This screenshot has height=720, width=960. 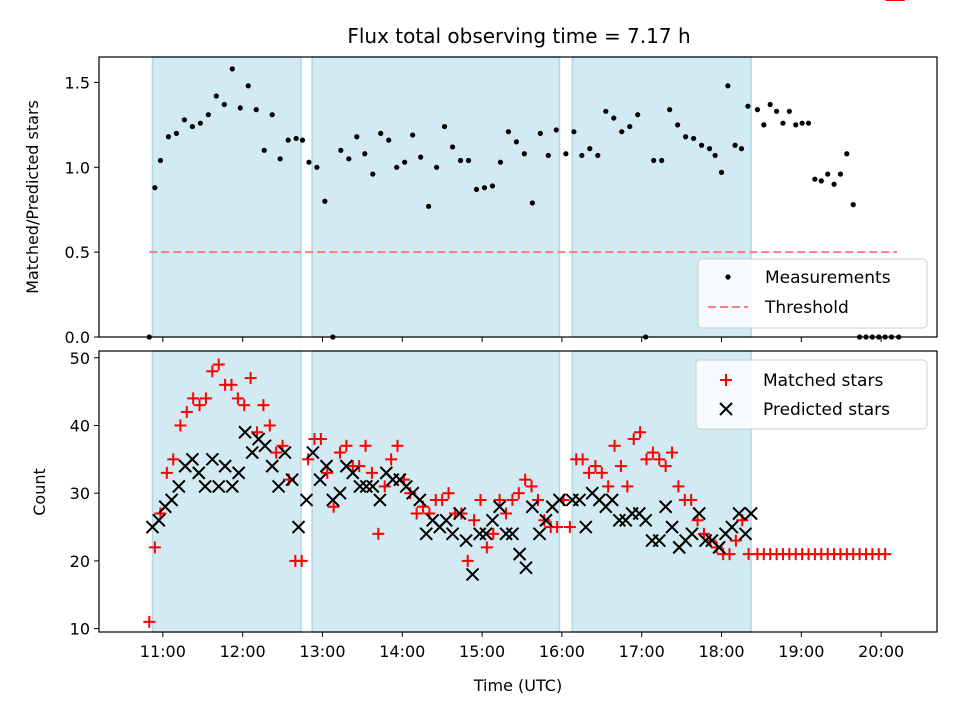 I want to click on y-tick-label: 30, so click(x=80, y=493).